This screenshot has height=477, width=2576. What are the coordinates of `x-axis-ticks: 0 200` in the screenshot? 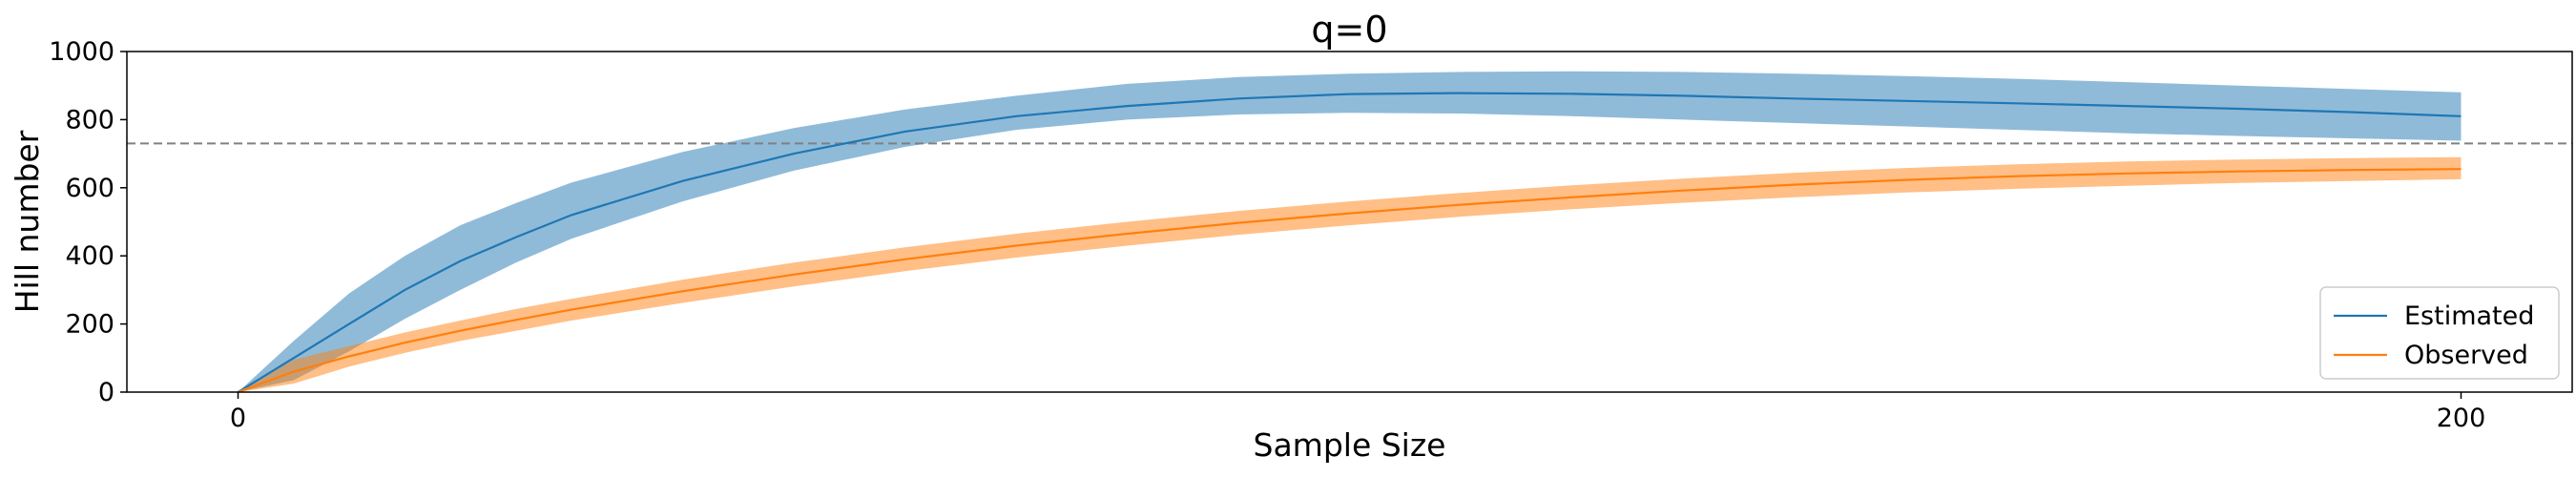 It's located at (1357, 412).